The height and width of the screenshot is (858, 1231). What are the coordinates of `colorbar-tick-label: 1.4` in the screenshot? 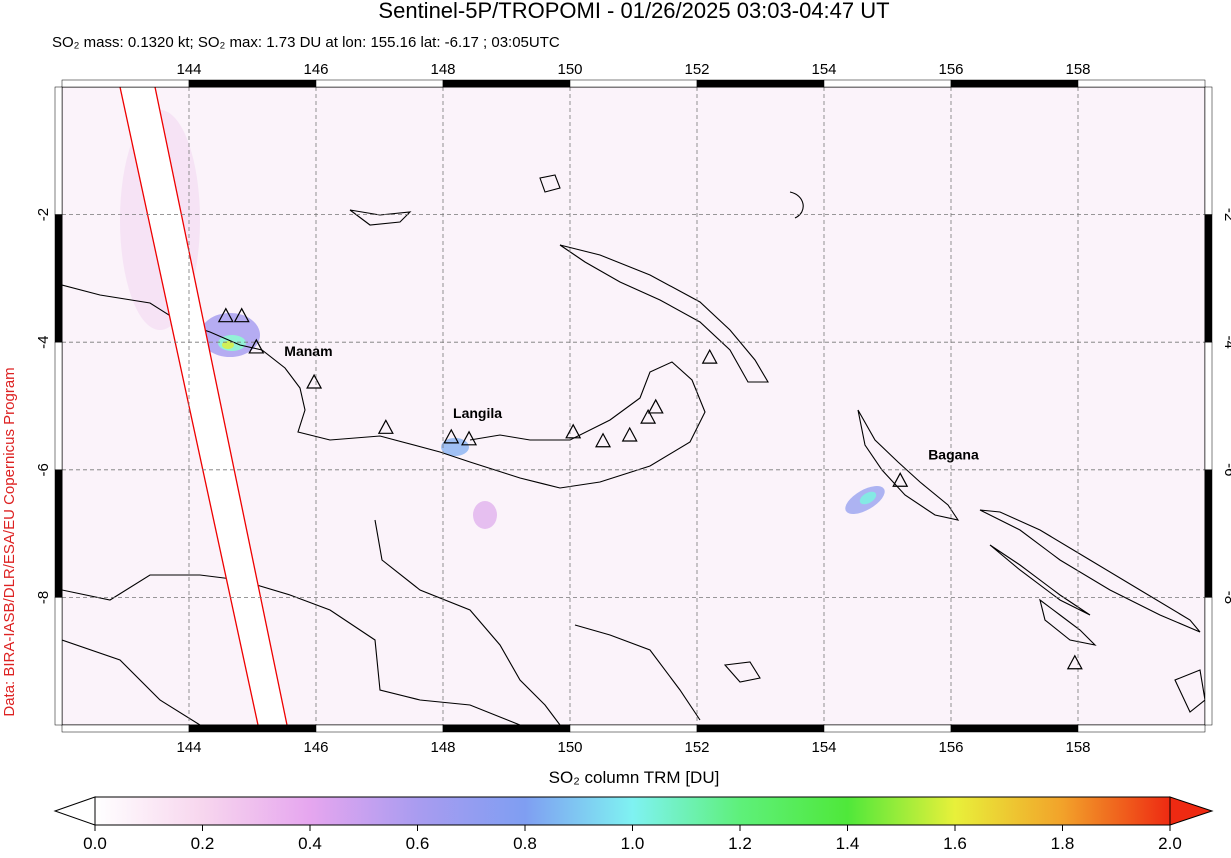 It's located at (848, 843).